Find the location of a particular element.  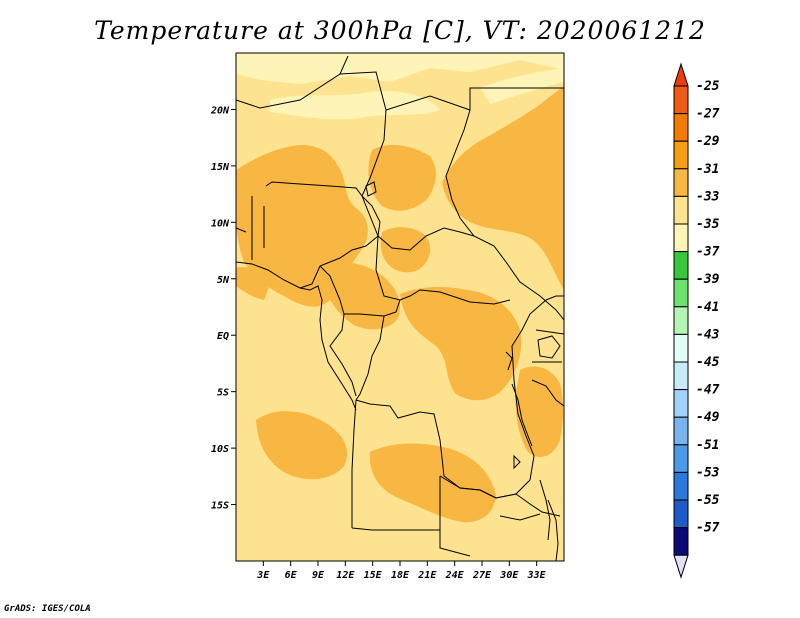

colorbar-bottom-arrow is located at coordinates (681, 566).